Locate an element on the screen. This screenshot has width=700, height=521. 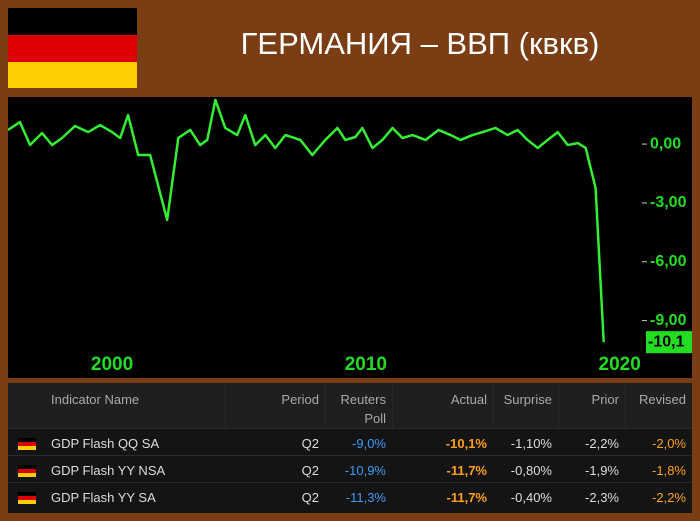
y-tick-label: -3,00 is located at coordinates (668, 202).